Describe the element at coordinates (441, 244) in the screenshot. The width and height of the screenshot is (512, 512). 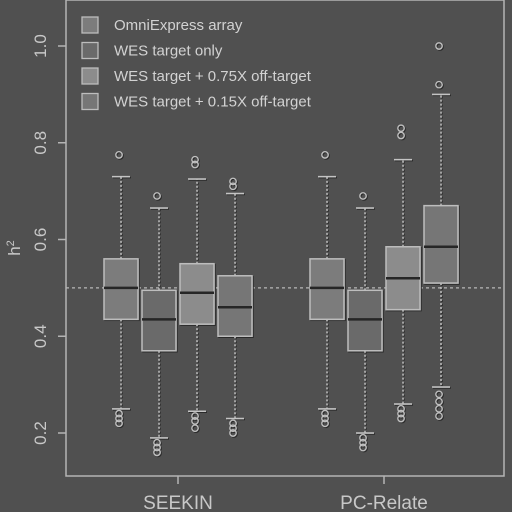
I see `box-iqr` at that location.